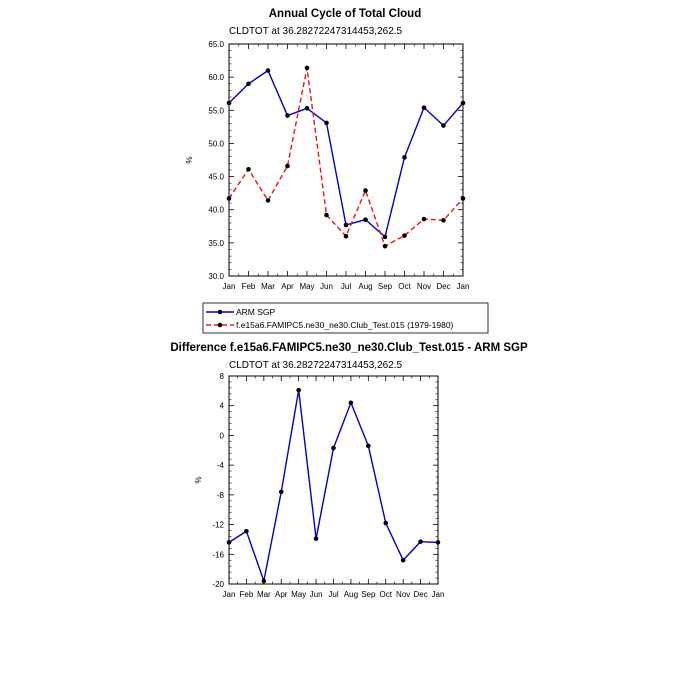  What do you see at coordinates (216, 243) in the screenshot?
I see `chart-1-y-tick-label: 35.0` at bounding box center [216, 243].